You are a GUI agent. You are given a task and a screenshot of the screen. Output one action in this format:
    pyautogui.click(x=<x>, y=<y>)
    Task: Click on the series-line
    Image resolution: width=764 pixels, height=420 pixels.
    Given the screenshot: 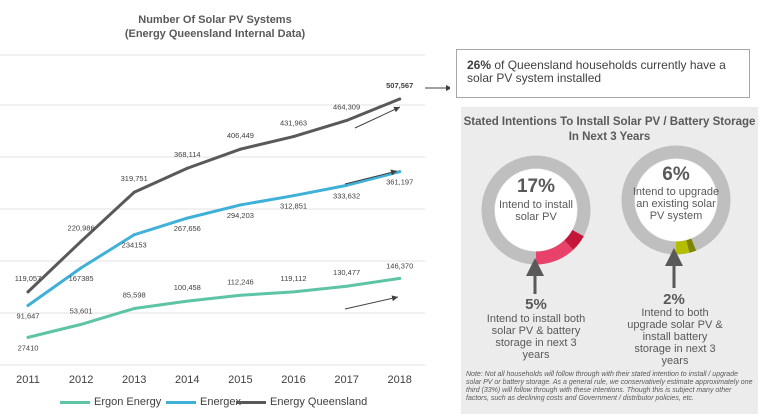 What is the action you would take?
    pyautogui.click(x=214, y=307)
    